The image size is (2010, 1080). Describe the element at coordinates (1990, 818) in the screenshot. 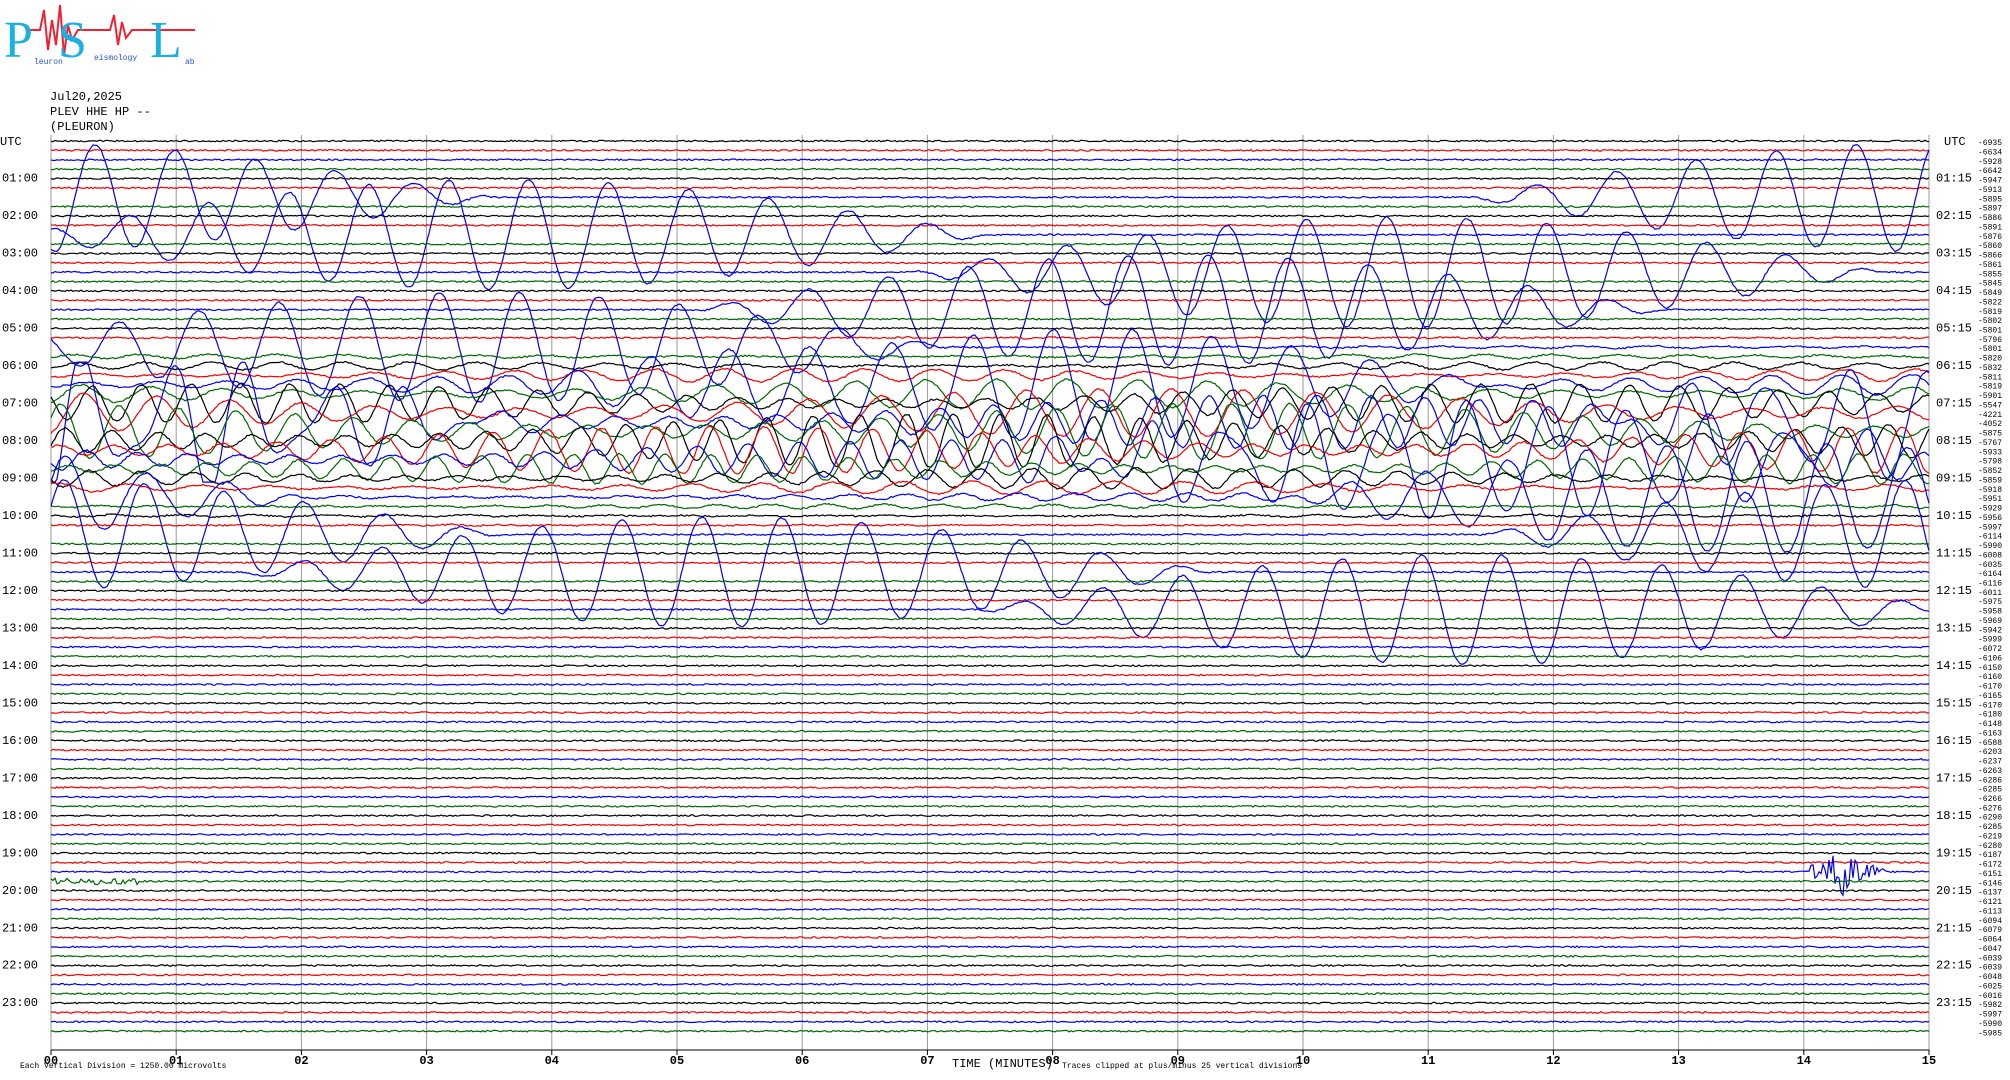

I see `trace-offset: -6290` at that location.